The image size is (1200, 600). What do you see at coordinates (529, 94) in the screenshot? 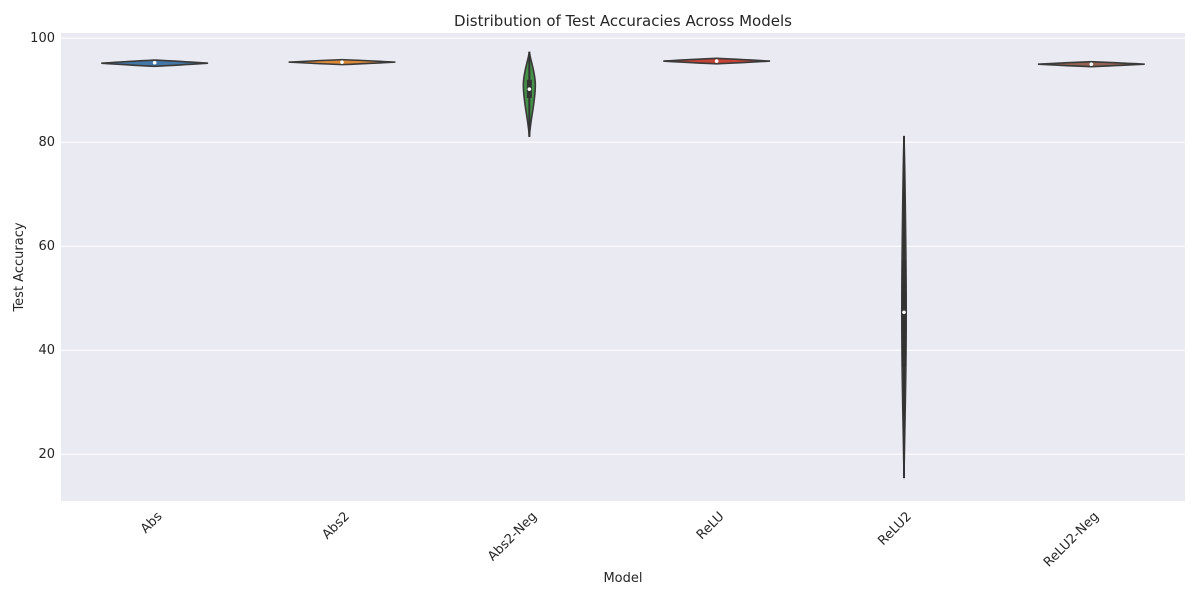
I see `violin-abs2-neg` at bounding box center [529, 94].